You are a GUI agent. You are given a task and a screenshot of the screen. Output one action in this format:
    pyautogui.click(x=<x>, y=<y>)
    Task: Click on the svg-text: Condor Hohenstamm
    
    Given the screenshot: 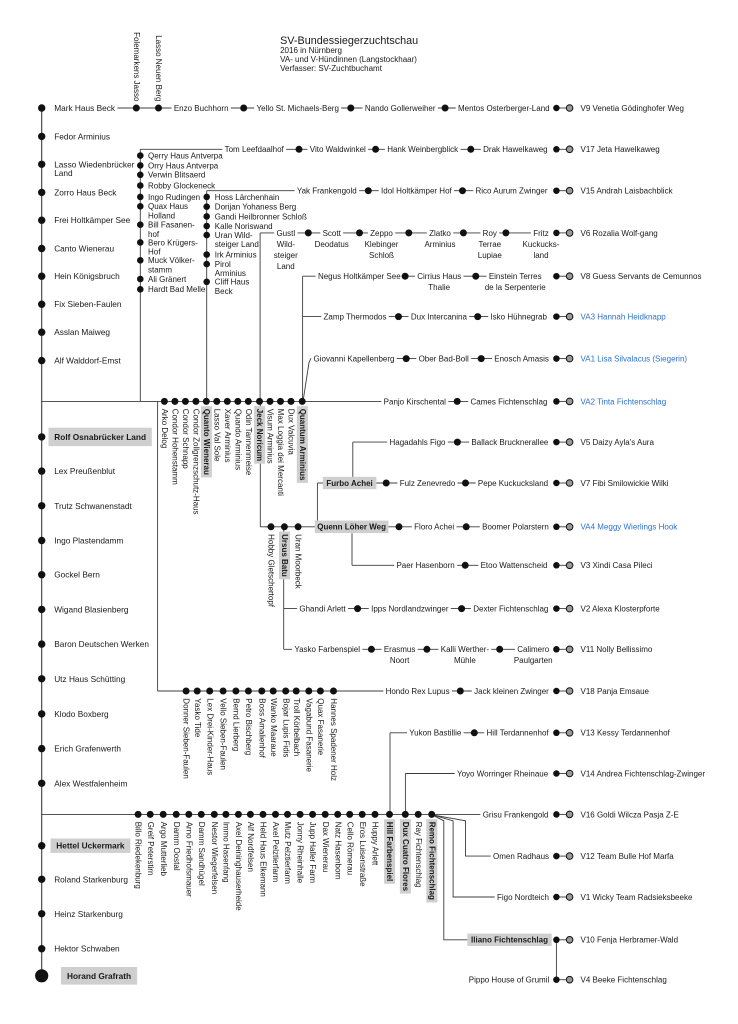 What is the action you would take?
    pyautogui.click(x=175, y=447)
    